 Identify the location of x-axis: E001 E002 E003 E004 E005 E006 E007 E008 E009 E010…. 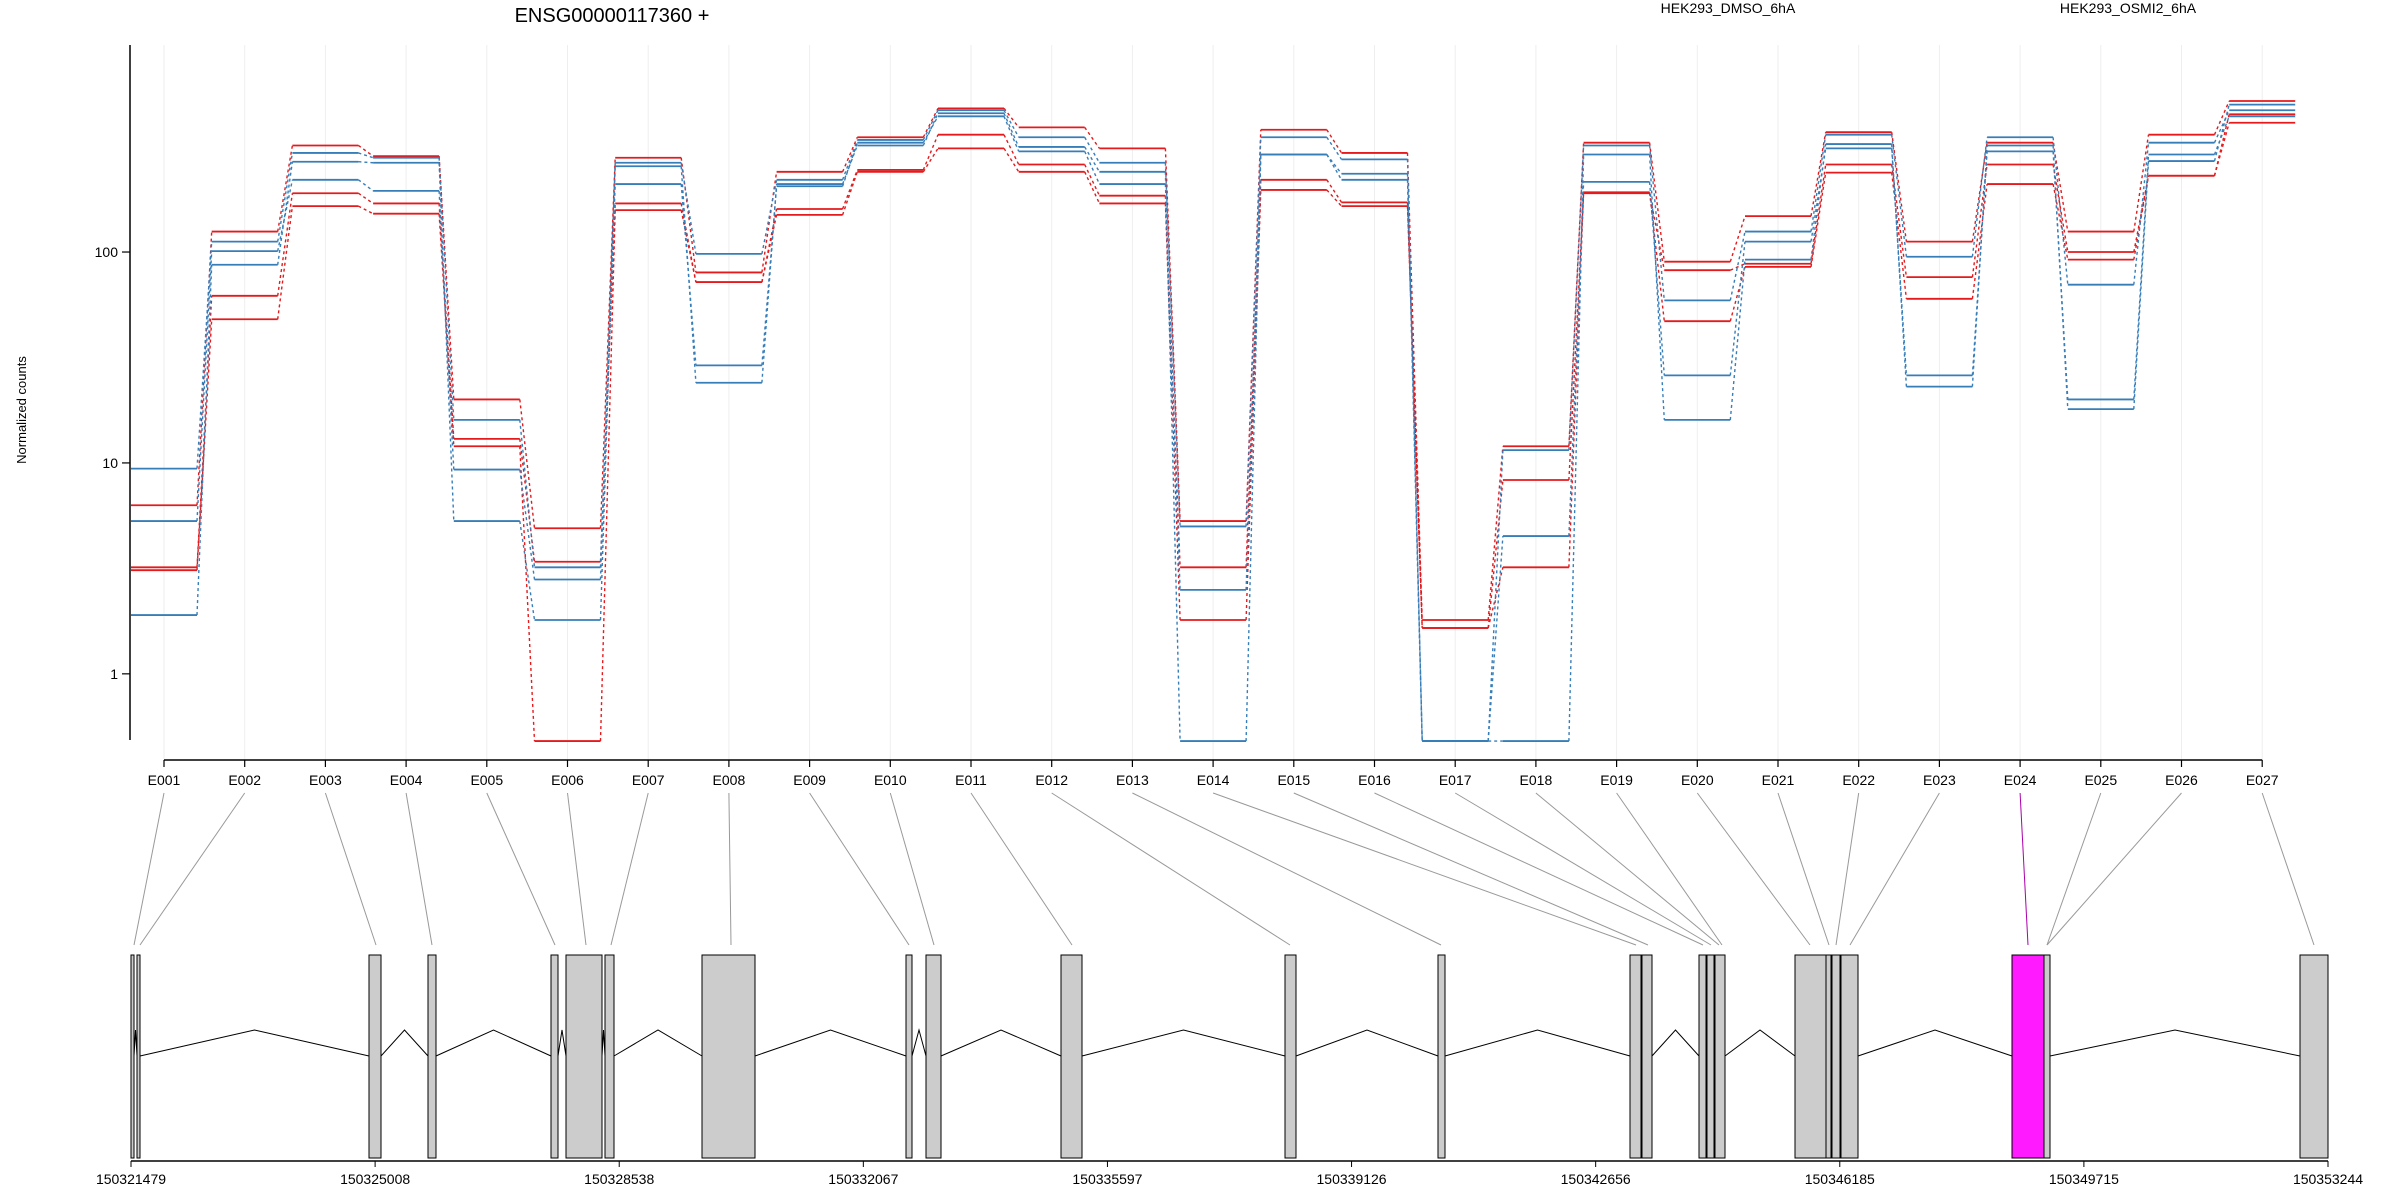
(1213, 773).